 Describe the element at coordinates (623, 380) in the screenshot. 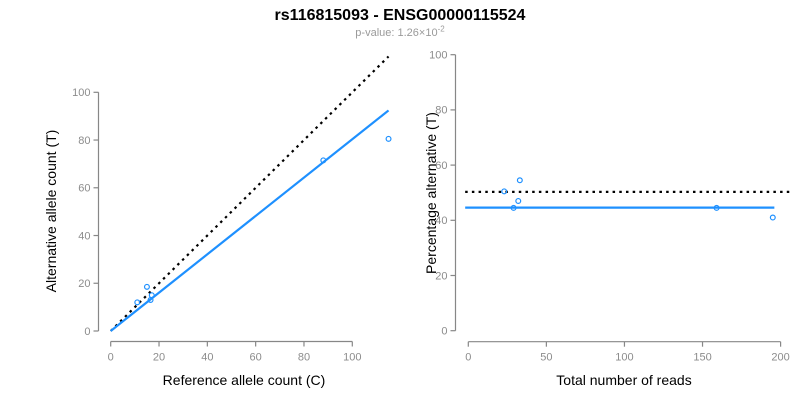

I see `x-axis-title: Total number of reads` at that location.